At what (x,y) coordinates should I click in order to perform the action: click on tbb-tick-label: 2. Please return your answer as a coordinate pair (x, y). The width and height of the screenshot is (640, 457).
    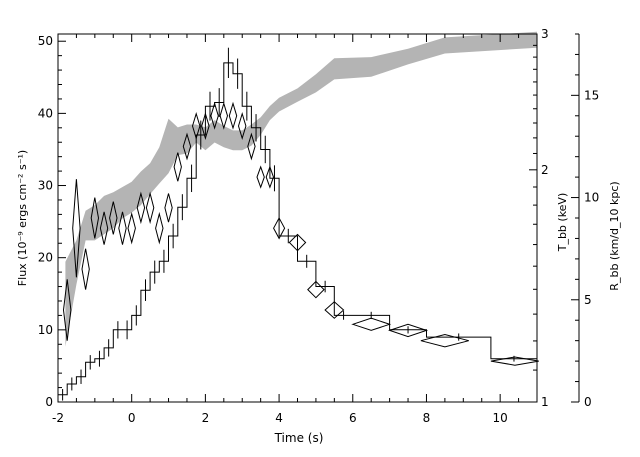
    Looking at the image, I should click on (545, 170).